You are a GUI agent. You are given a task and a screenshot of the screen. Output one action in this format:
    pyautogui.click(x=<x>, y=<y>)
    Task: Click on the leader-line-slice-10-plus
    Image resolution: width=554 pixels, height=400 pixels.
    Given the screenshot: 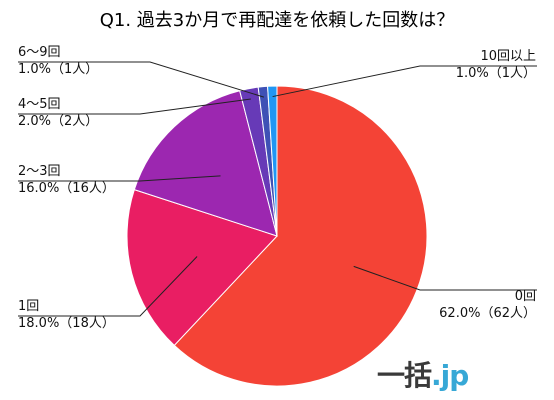 What is the action you would take?
    pyautogui.click(x=404, y=81)
    